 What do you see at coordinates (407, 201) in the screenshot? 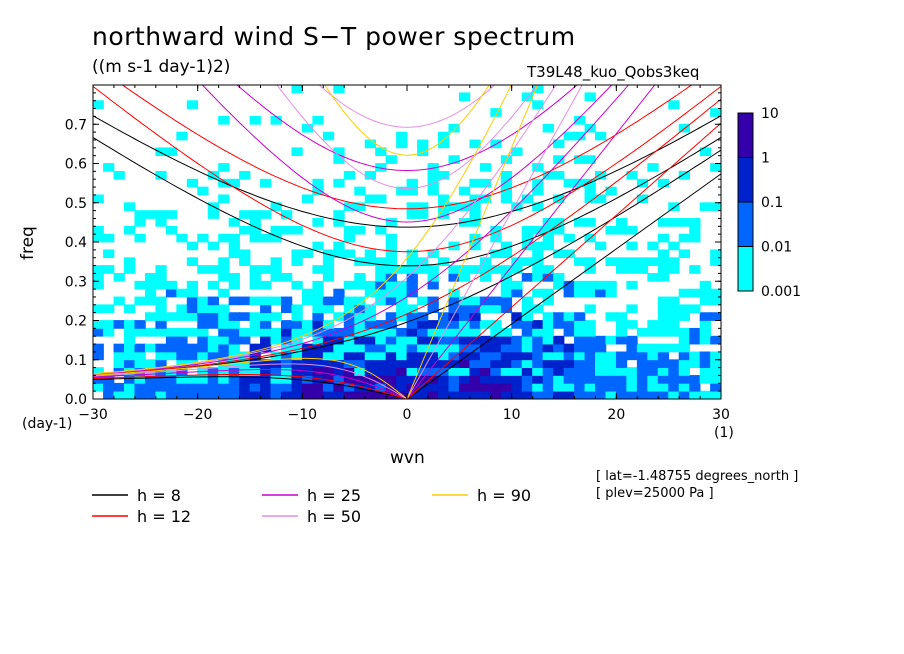
I see `gravity-wave-curve` at bounding box center [407, 201].